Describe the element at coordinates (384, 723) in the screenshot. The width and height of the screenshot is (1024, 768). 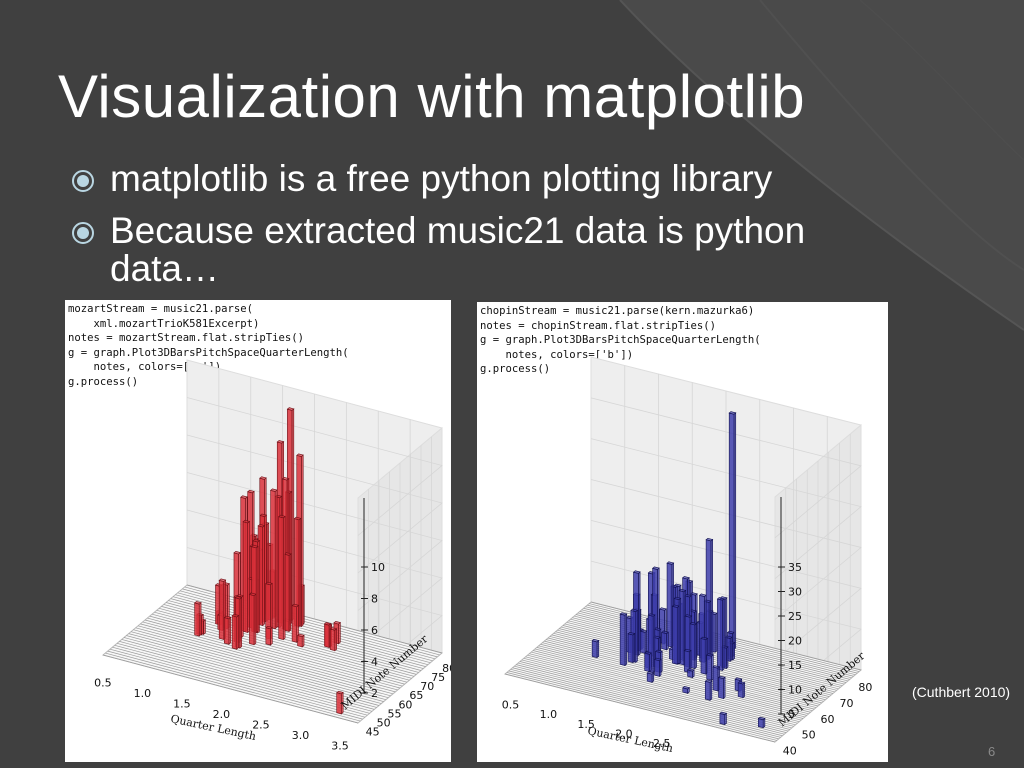
I see `y-tick-label: 50` at that location.